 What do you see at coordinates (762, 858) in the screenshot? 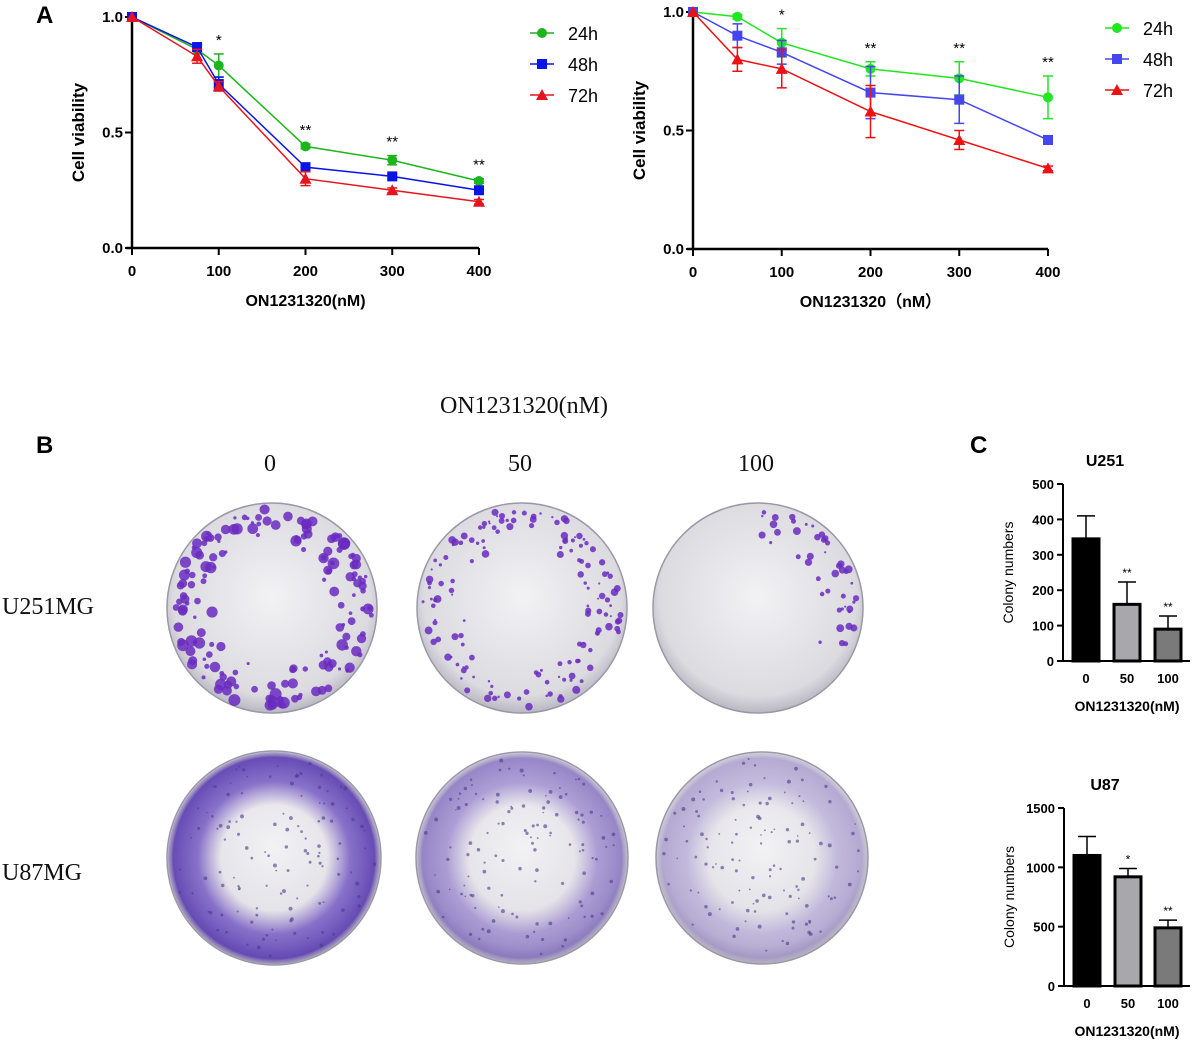
I see `stained-colony-ring` at bounding box center [762, 858].